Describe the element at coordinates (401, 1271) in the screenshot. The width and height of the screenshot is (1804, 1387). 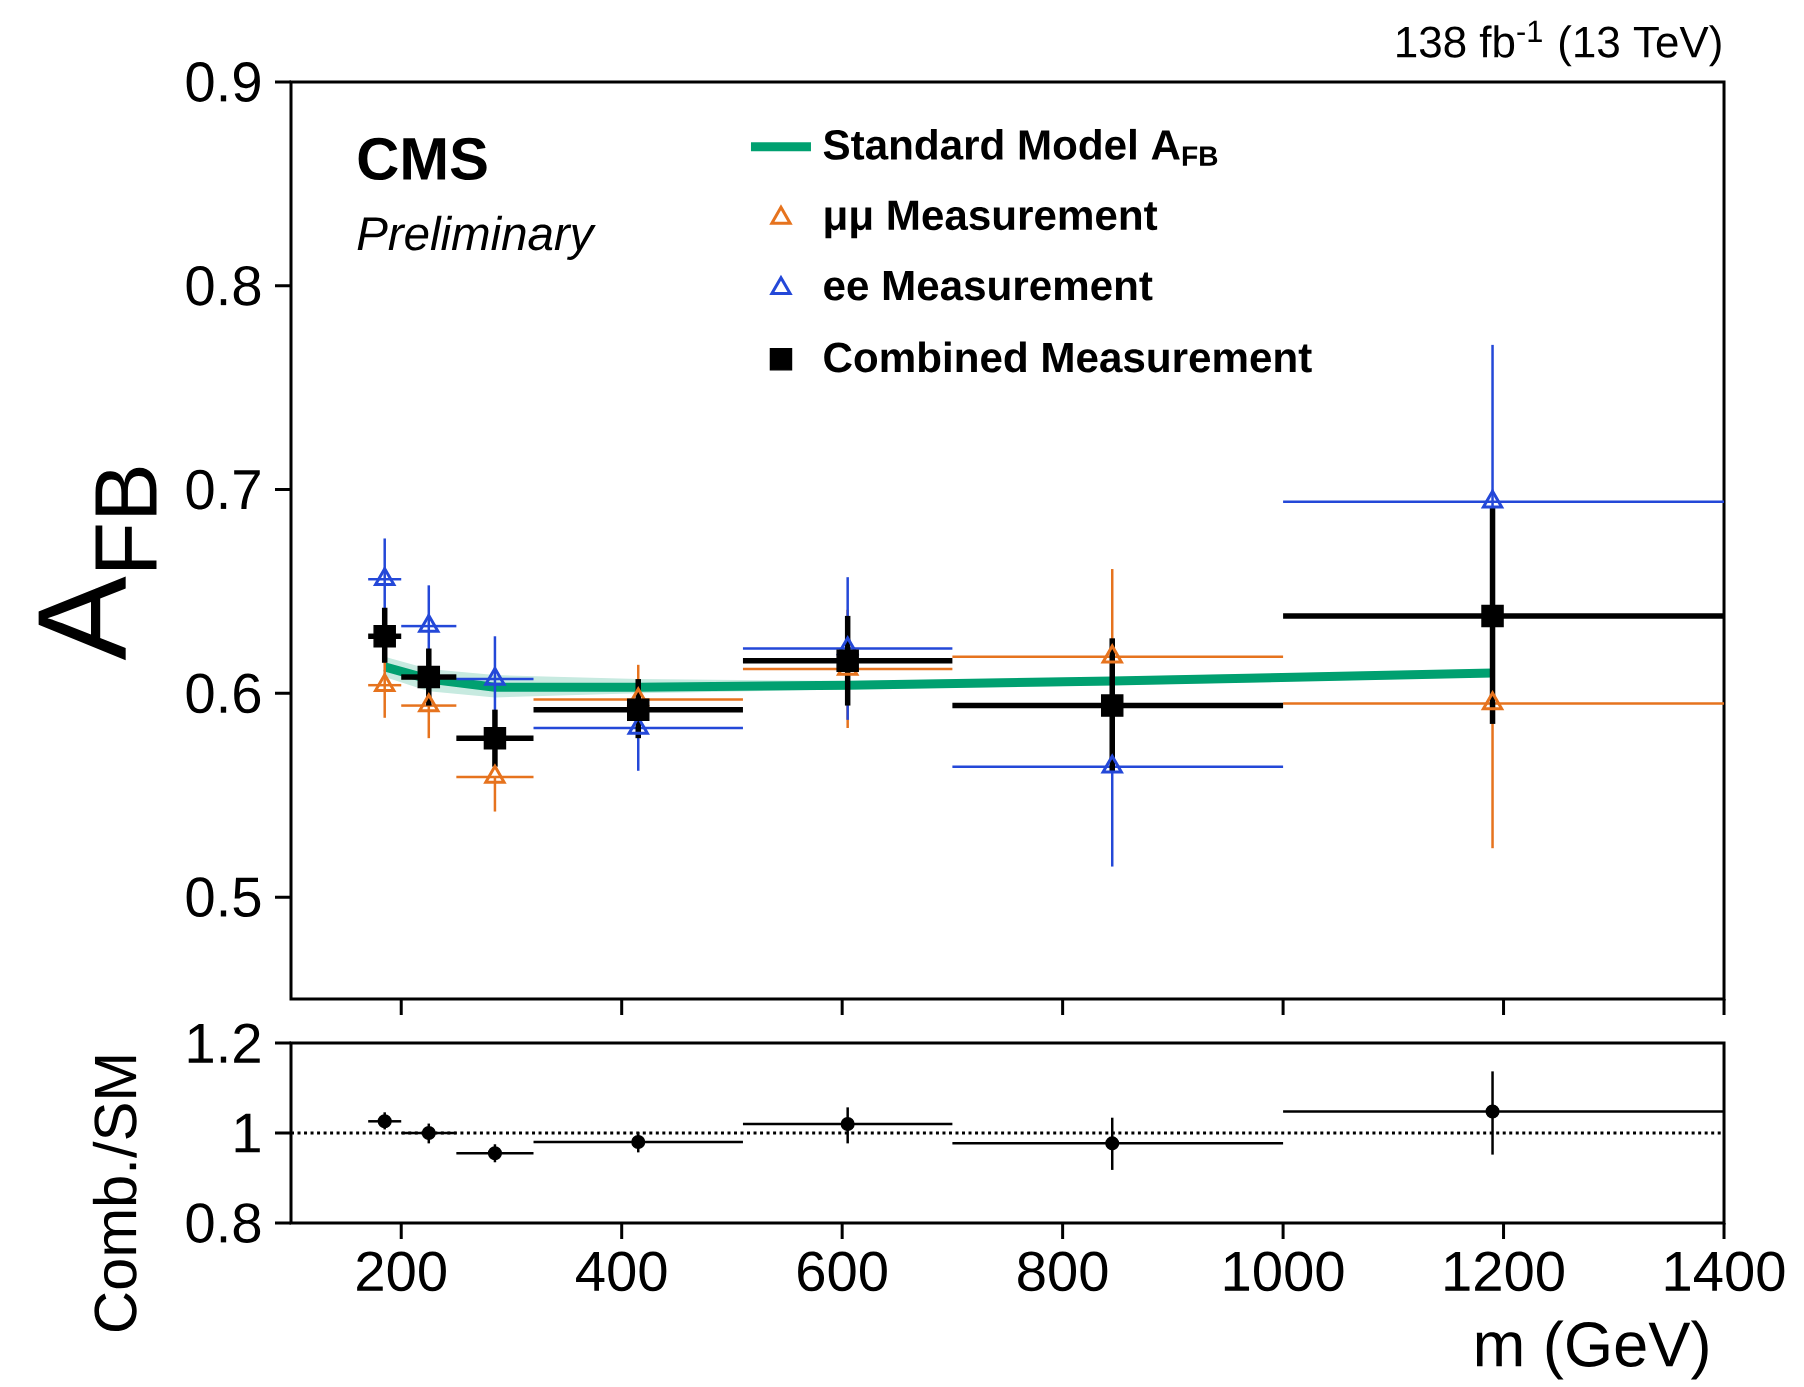
I see `x-tick-label: 200` at that location.